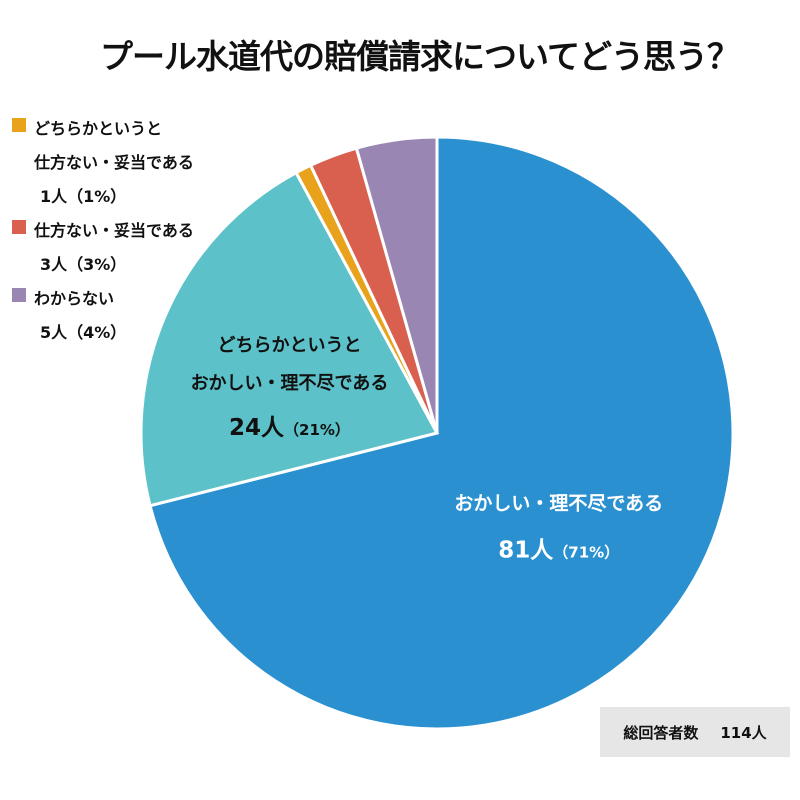  Describe the element at coordinates (289, 428) in the screenshot. I see `slice-count-somewhat-unreasonable: 24人（21%）` at that location.